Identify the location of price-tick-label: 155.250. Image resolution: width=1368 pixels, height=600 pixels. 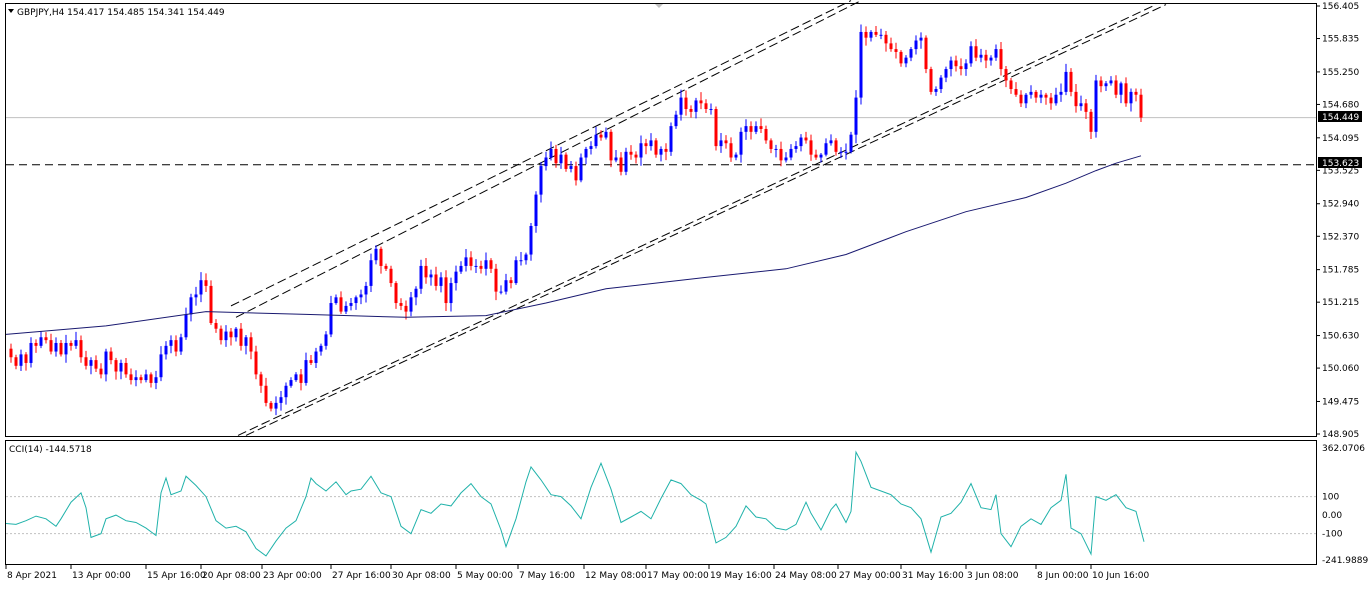
(1340, 73).